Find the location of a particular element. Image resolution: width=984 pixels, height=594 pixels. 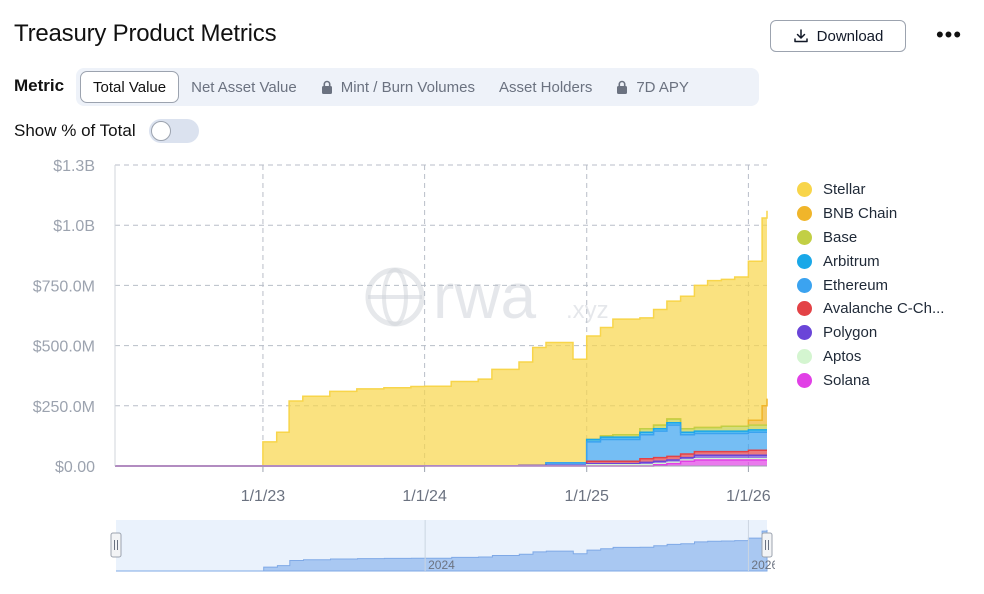

legend-item: Arbitrum is located at coordinates (870, 261).